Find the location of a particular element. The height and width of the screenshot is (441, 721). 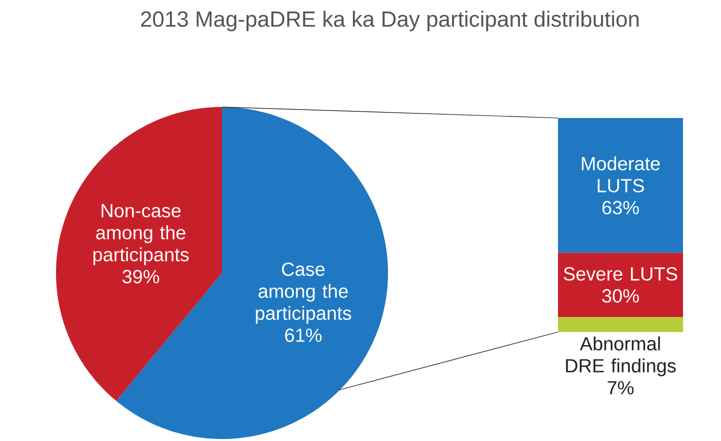

chart-title: 2013 Mag-paDRE ka ka Day participant distribution is located at coordinates (390, 21).